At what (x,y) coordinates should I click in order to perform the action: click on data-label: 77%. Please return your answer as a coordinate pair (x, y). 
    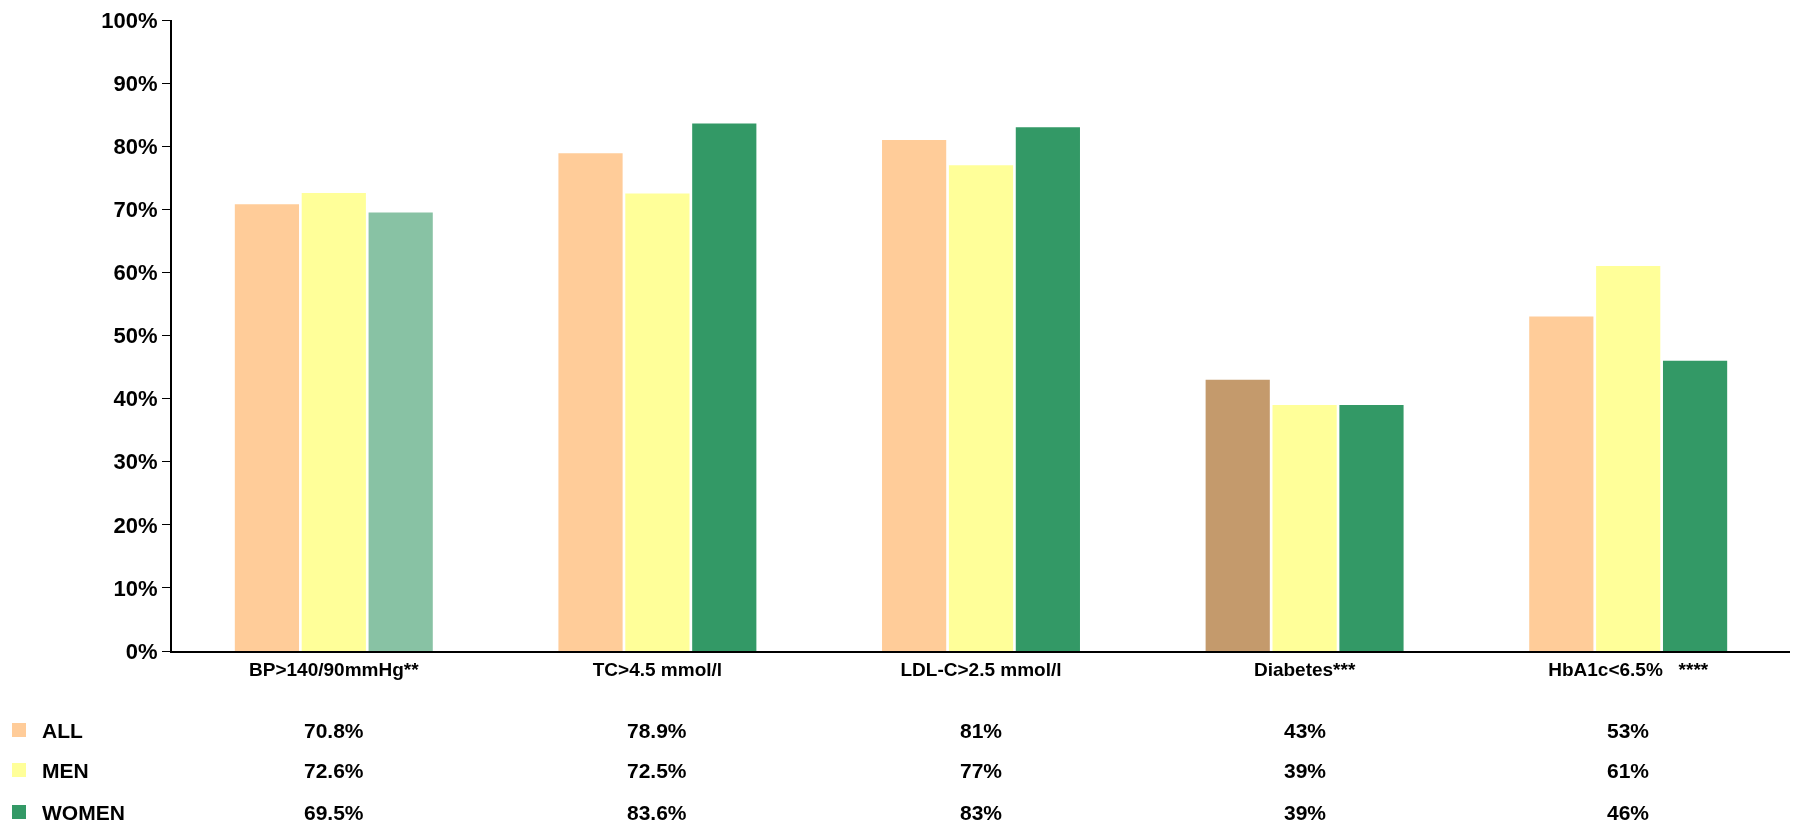
    Looking at the image, I should click on (981, 770).